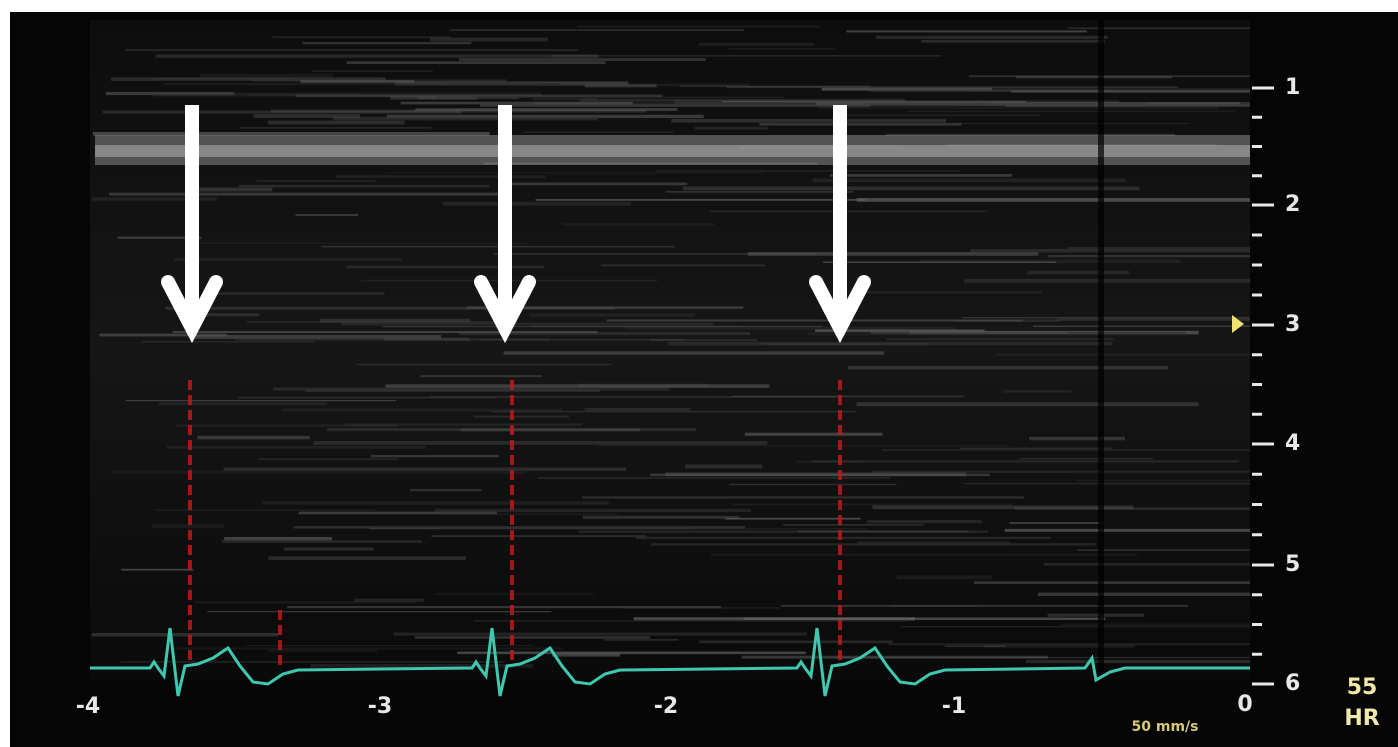 The height and width of the screenshot is (747, 1398). Describe the element at coordinates (670, 662) in the screenshot. I see `ecg-trace` at that location.